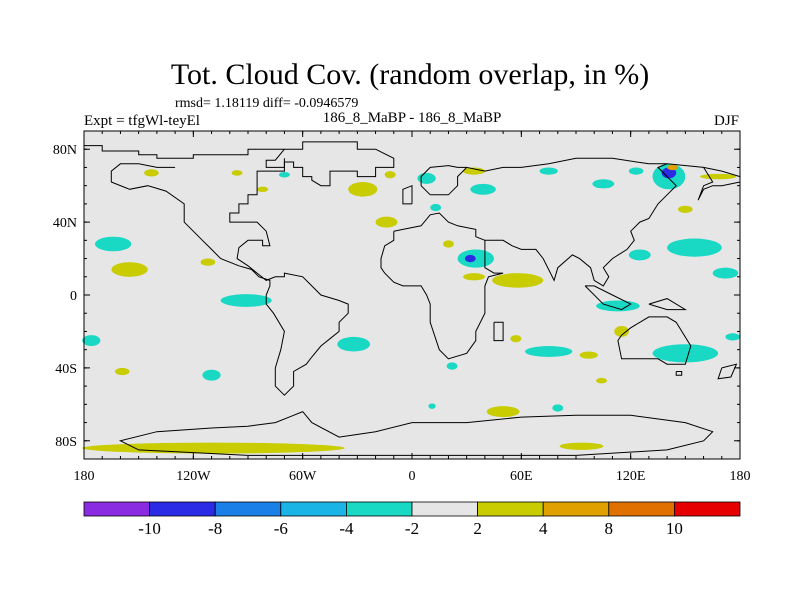 This screenshot has width=800, height=600. Describe the element at coordinates (412, 118) in the screenshot. I see `subtitle-center: 186_8_MaBP - 186_8_MaBP` at that location.